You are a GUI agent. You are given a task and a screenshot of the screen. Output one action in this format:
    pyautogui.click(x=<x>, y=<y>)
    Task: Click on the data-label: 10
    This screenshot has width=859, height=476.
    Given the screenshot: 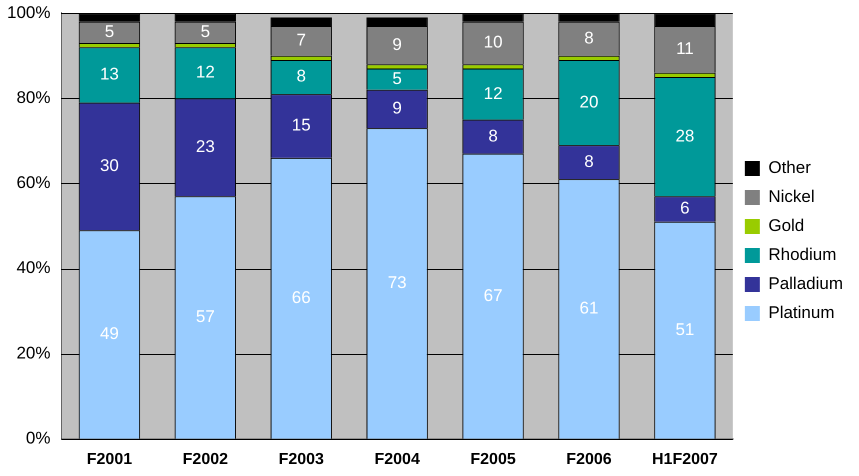 What is the action you would take?
    pyautogui.click(x=493, y=42)
    